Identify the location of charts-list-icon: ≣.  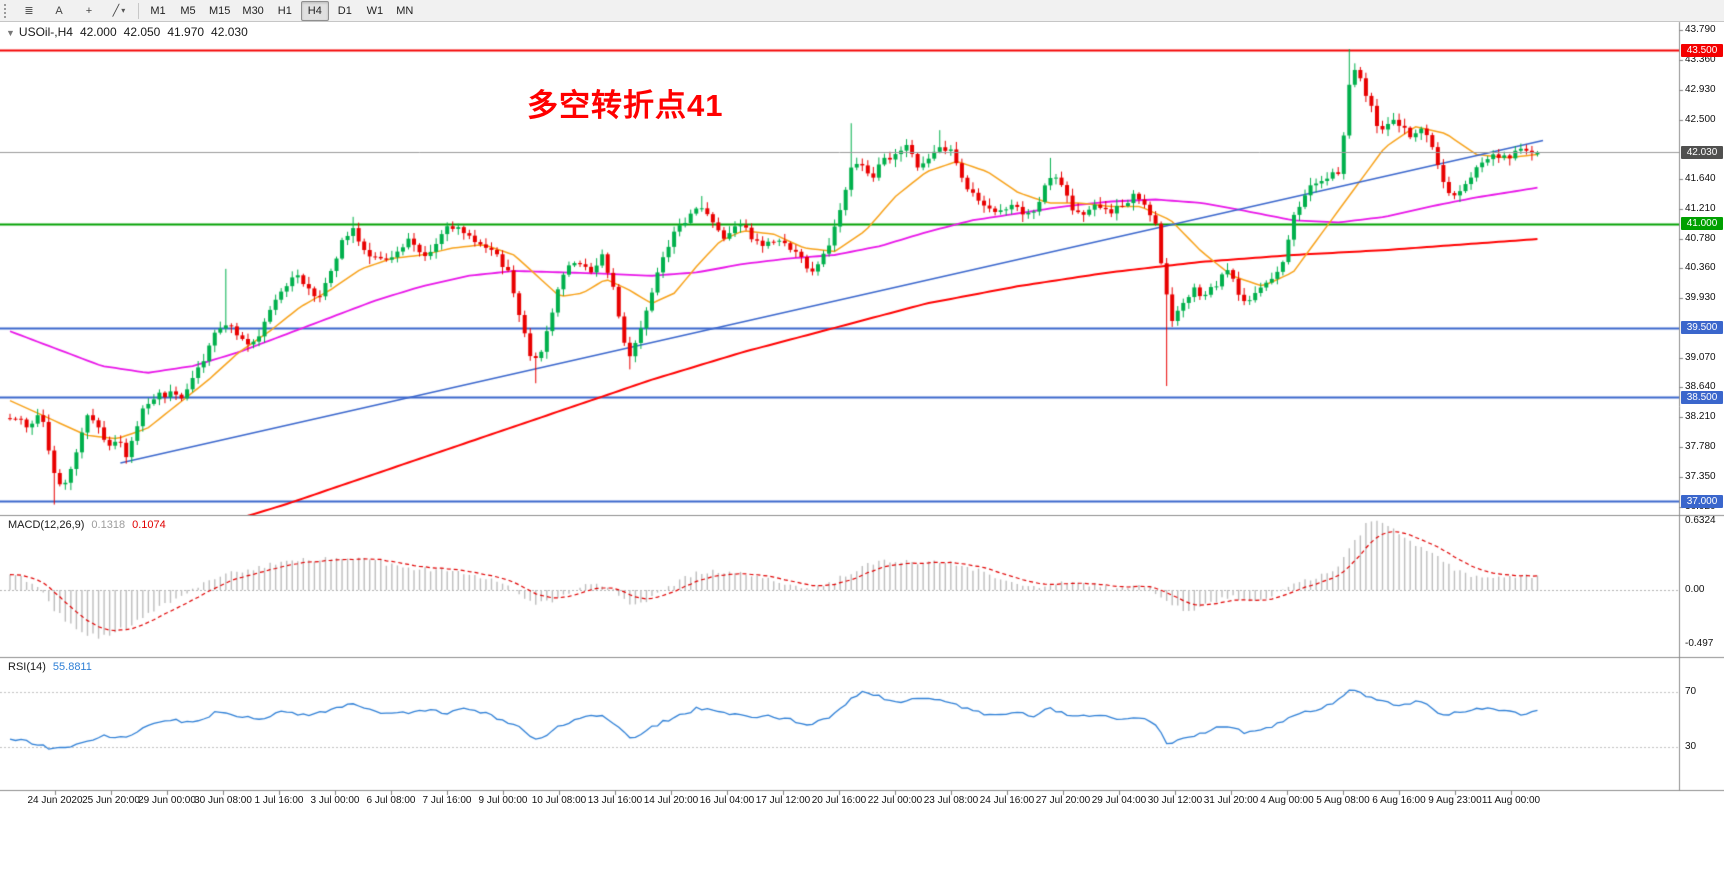
(29, 11).